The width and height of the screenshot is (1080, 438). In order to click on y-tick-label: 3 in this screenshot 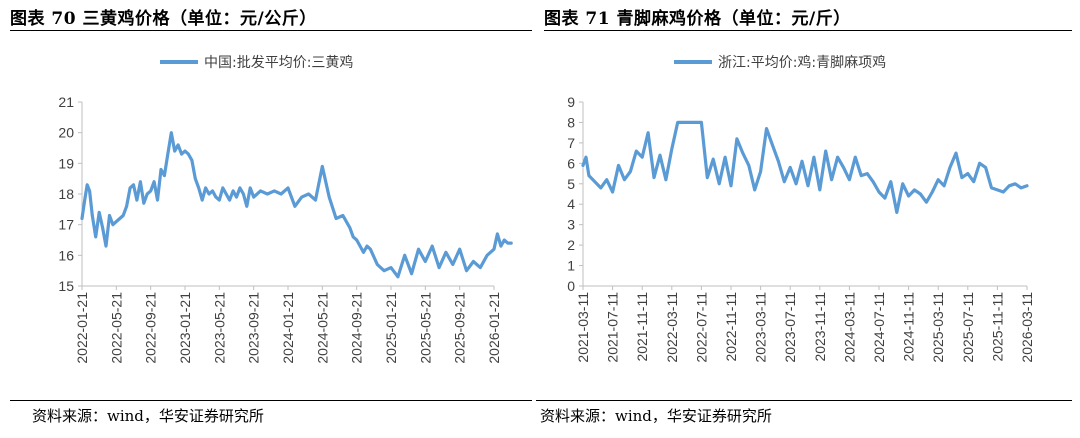, I will do `click(571, 225)`.